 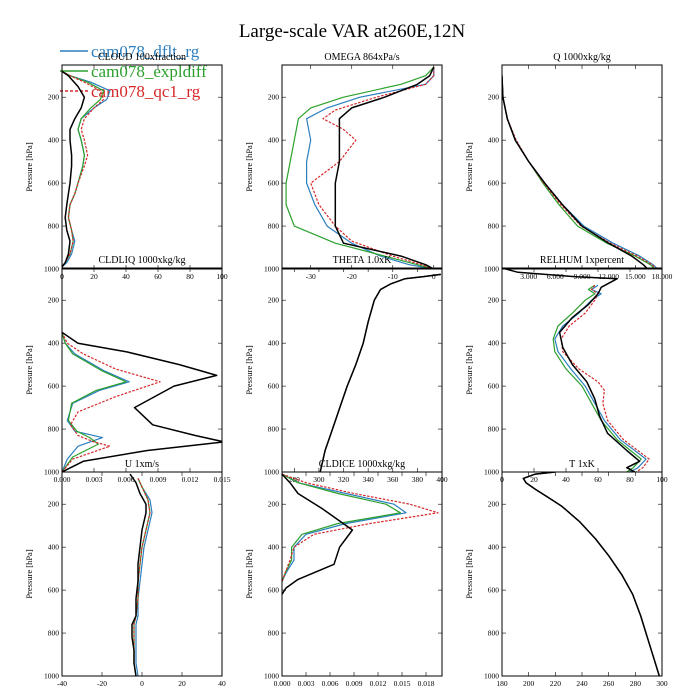 I want to click on panel-4-title: CLDLIQ 1000xkg/kg, so click(x=142, y=260).